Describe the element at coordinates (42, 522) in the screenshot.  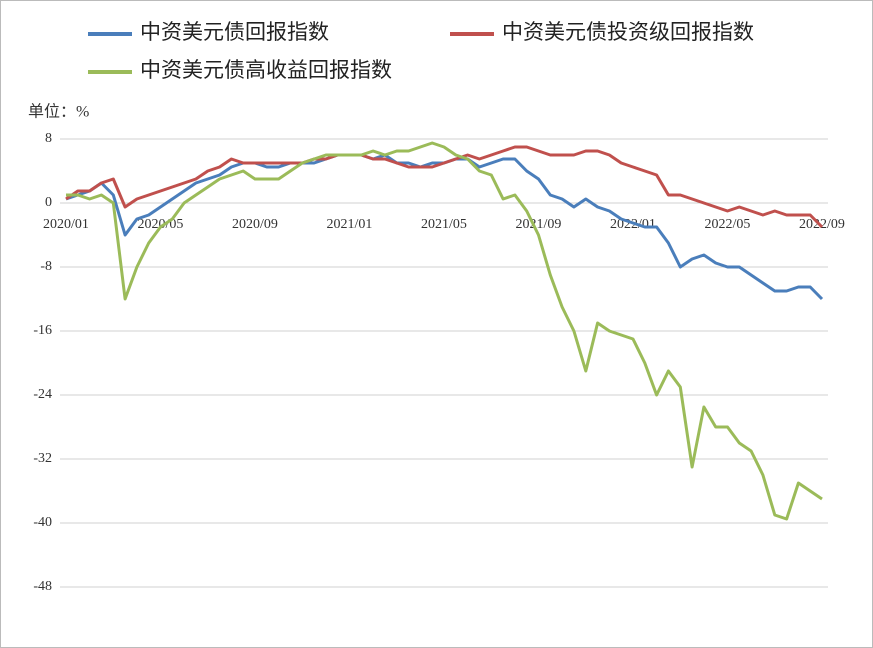
I see `y-tick-label: -40` at that location.